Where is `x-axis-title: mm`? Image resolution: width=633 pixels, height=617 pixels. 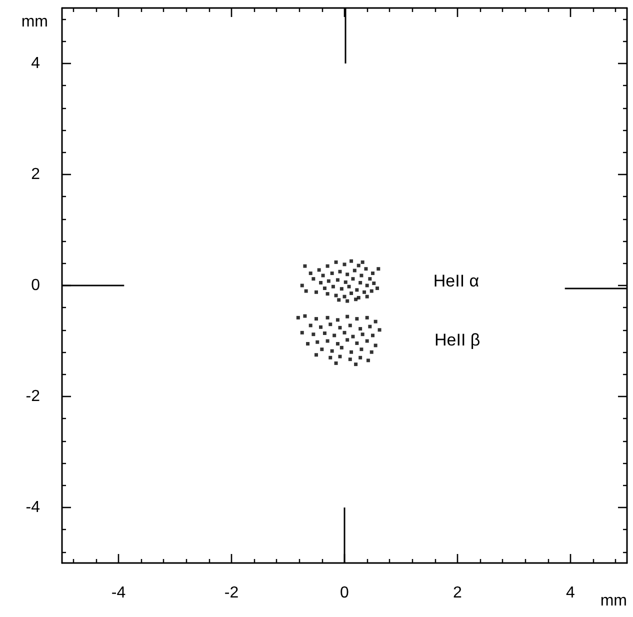
x-axis-title: mm is located at coordinates (613, 601).